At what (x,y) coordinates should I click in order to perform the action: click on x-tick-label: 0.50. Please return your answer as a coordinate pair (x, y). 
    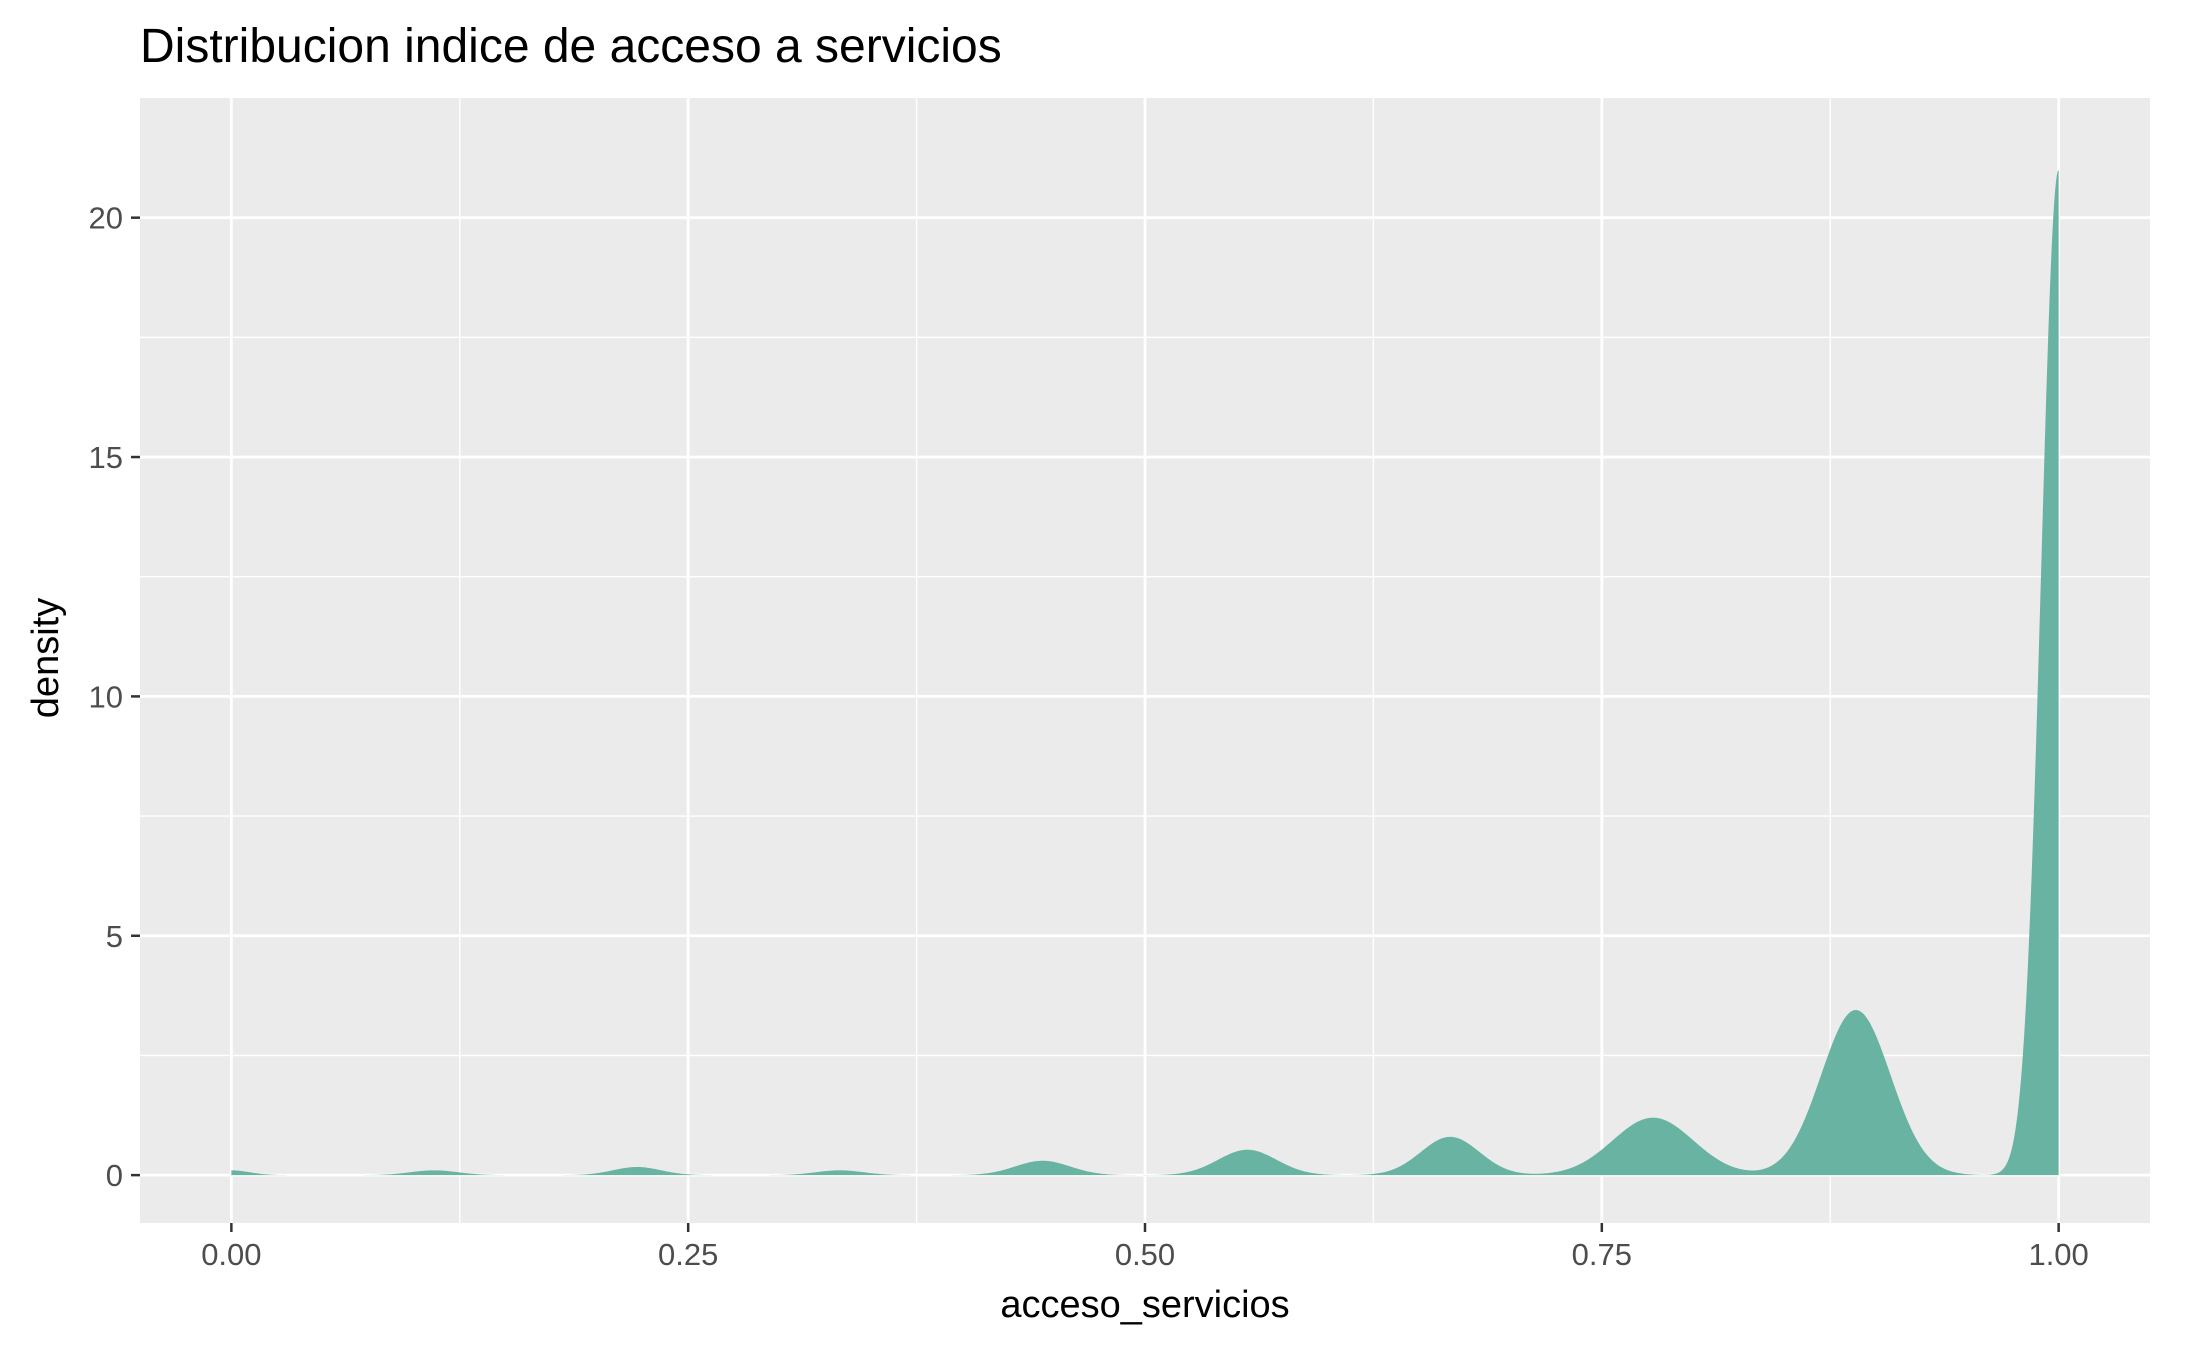
    Looking at the image, I should click on (1145, 1254).